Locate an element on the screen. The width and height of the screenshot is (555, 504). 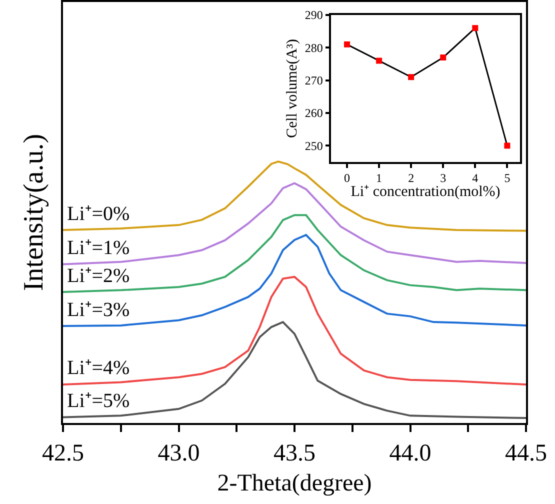
y-axis-title: Cell volume(A³) is located at coordinates (292, 88).